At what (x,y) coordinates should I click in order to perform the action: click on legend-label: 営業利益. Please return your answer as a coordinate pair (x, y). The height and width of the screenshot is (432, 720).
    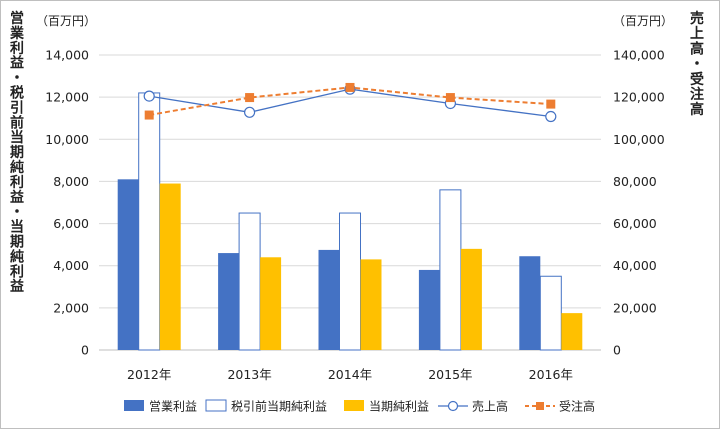
    Looking at the image, I should click on (173, 407).